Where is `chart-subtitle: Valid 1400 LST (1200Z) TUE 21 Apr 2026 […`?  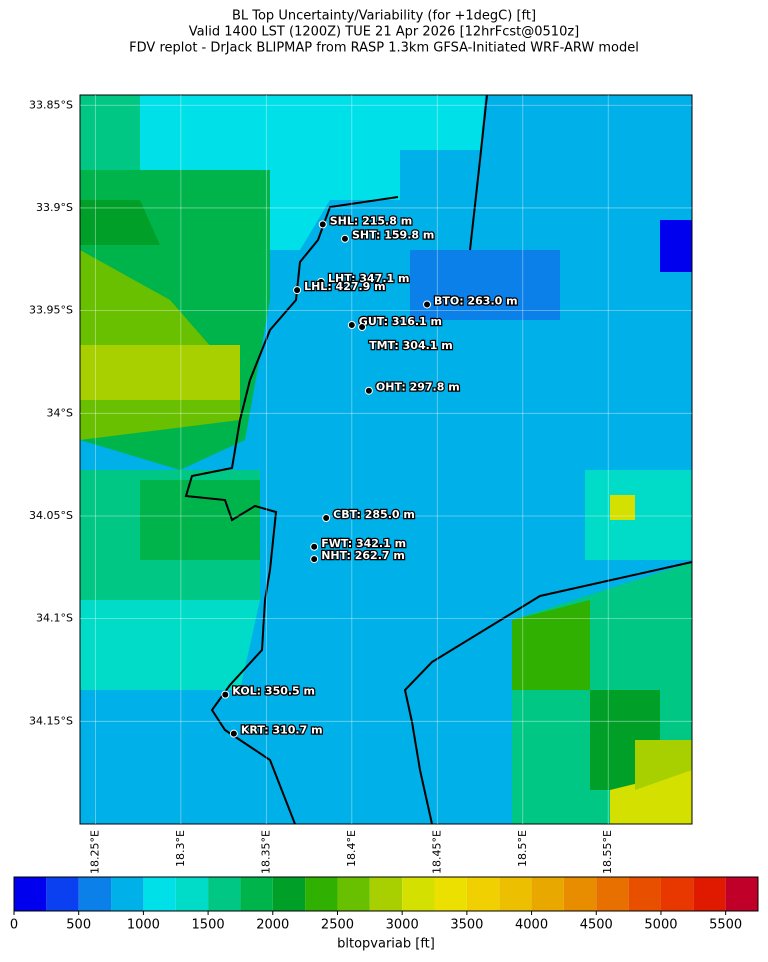 chart-subtitle: Valid 1400 LST (1200Z) TUE 21 Apr 2026 [… is located at coordinates (384, 32).